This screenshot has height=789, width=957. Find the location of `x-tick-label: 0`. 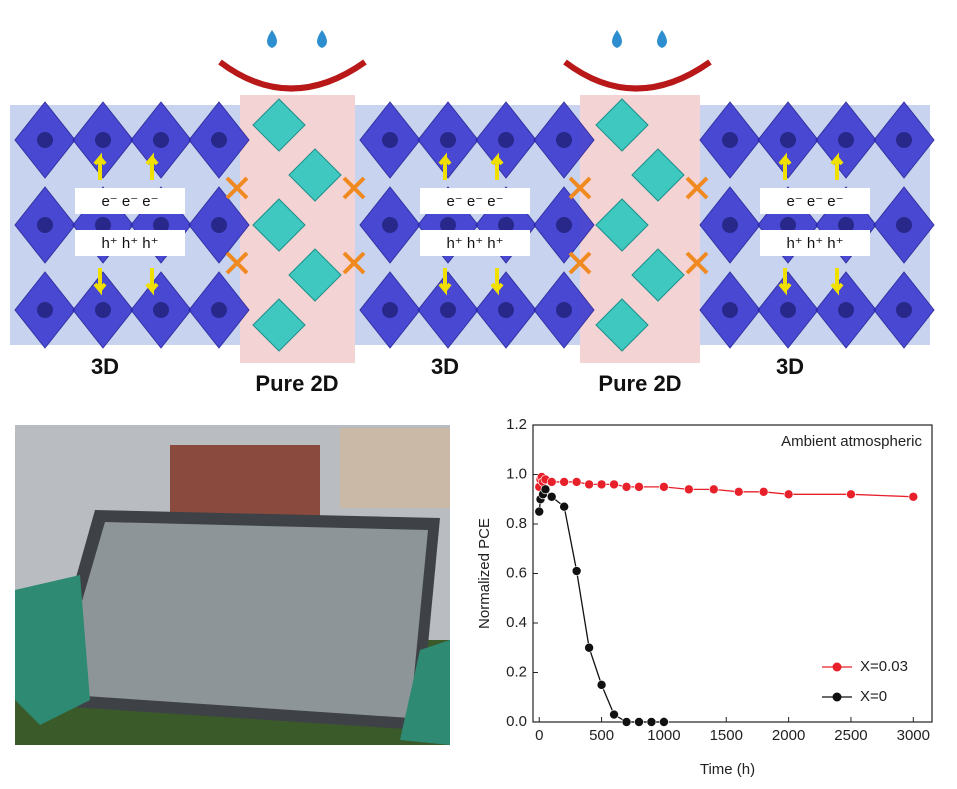

x-tick-label: 0 is located at coordinates (539, 735).